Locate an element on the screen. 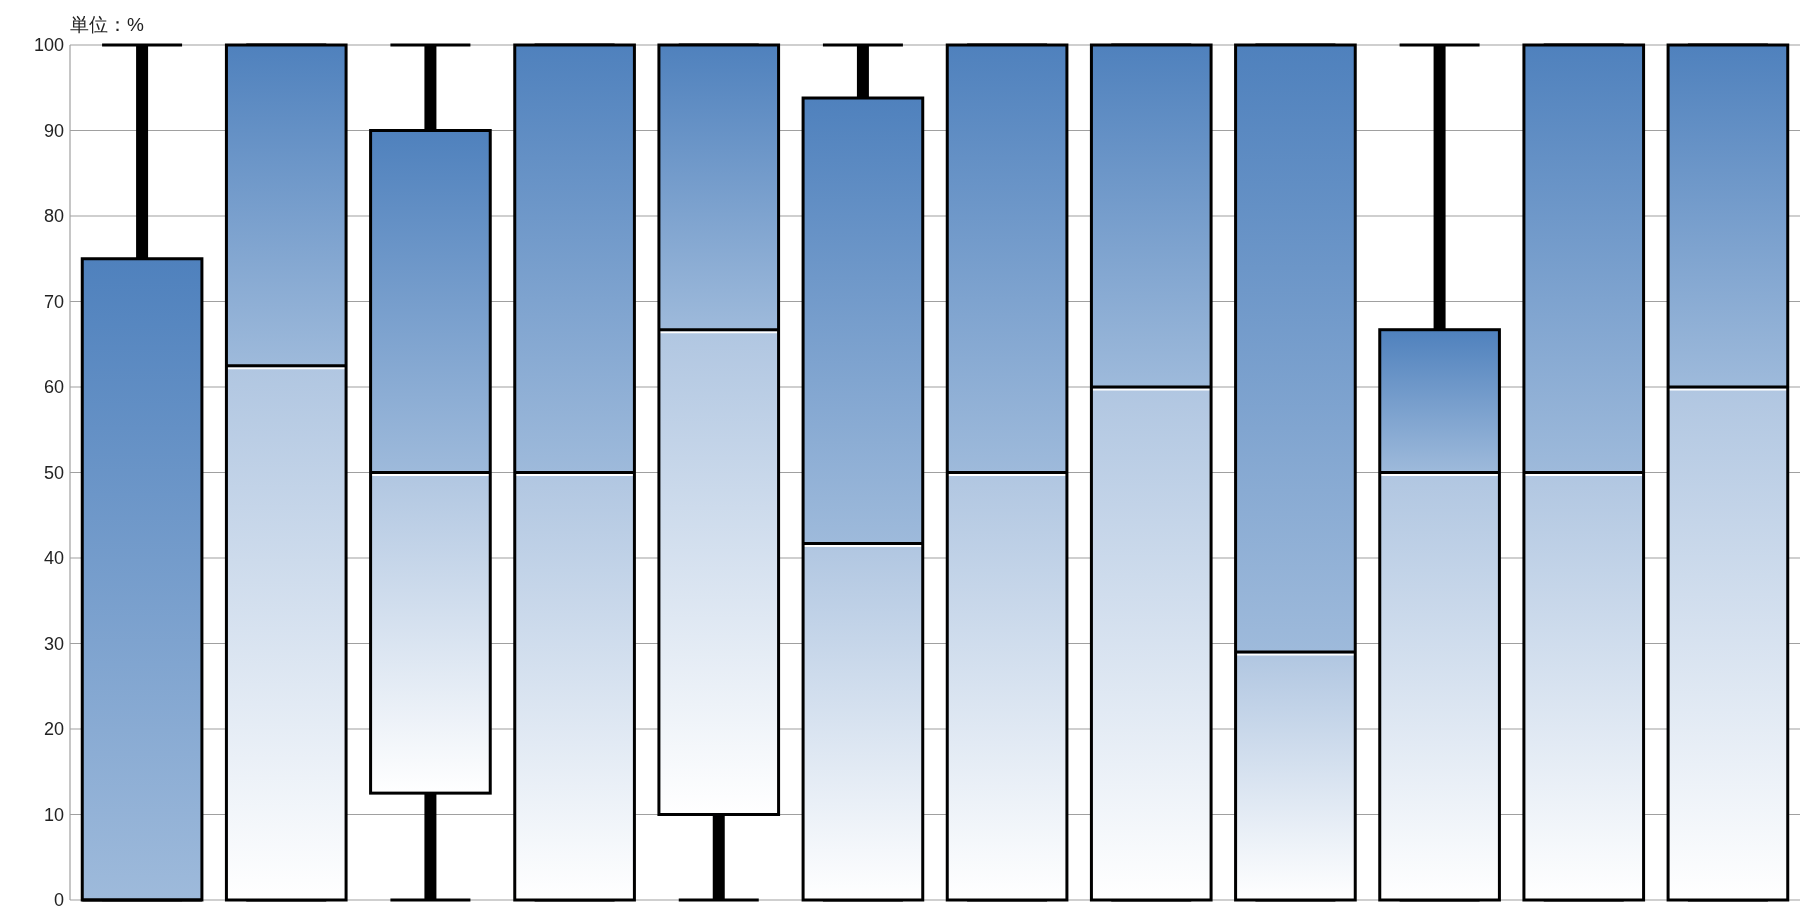 The image size is (1809, 910). y-tick-label: 20 is located at coordinates (53, 729).